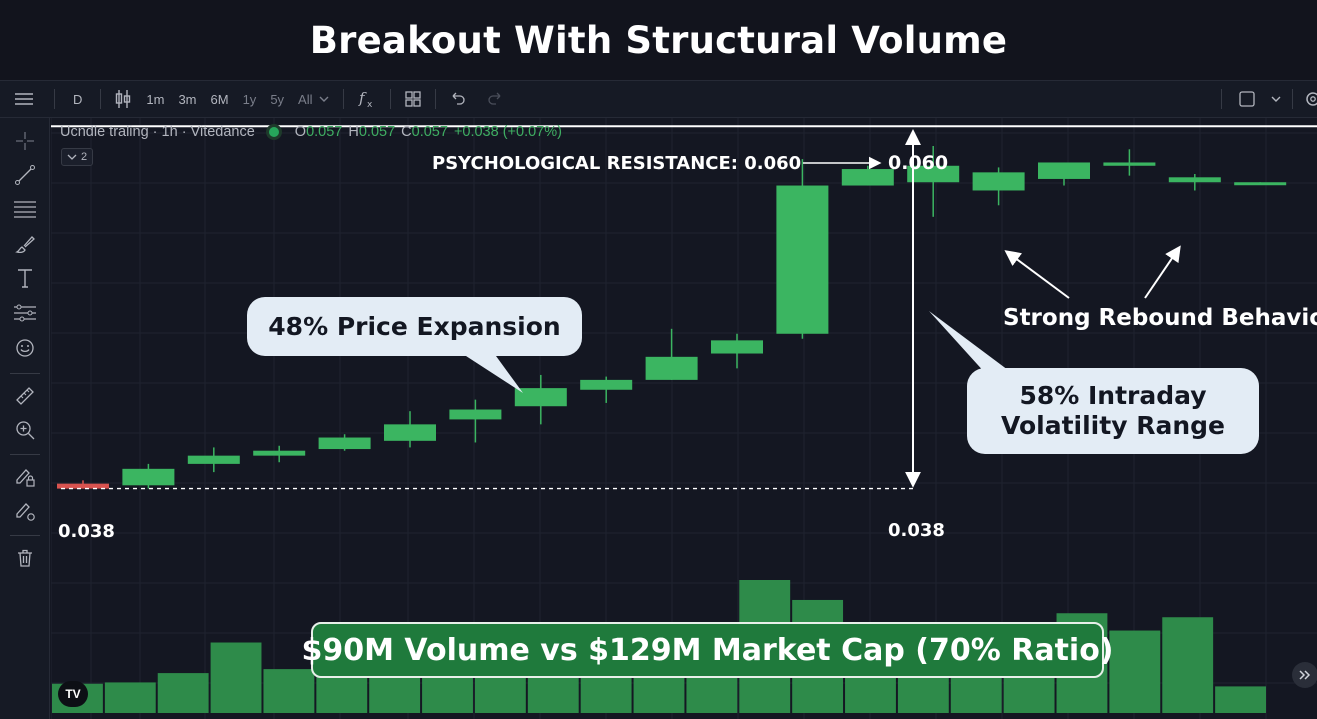  I want to click on volatility-line-1: 58% Intraday, so click(1113, 395).